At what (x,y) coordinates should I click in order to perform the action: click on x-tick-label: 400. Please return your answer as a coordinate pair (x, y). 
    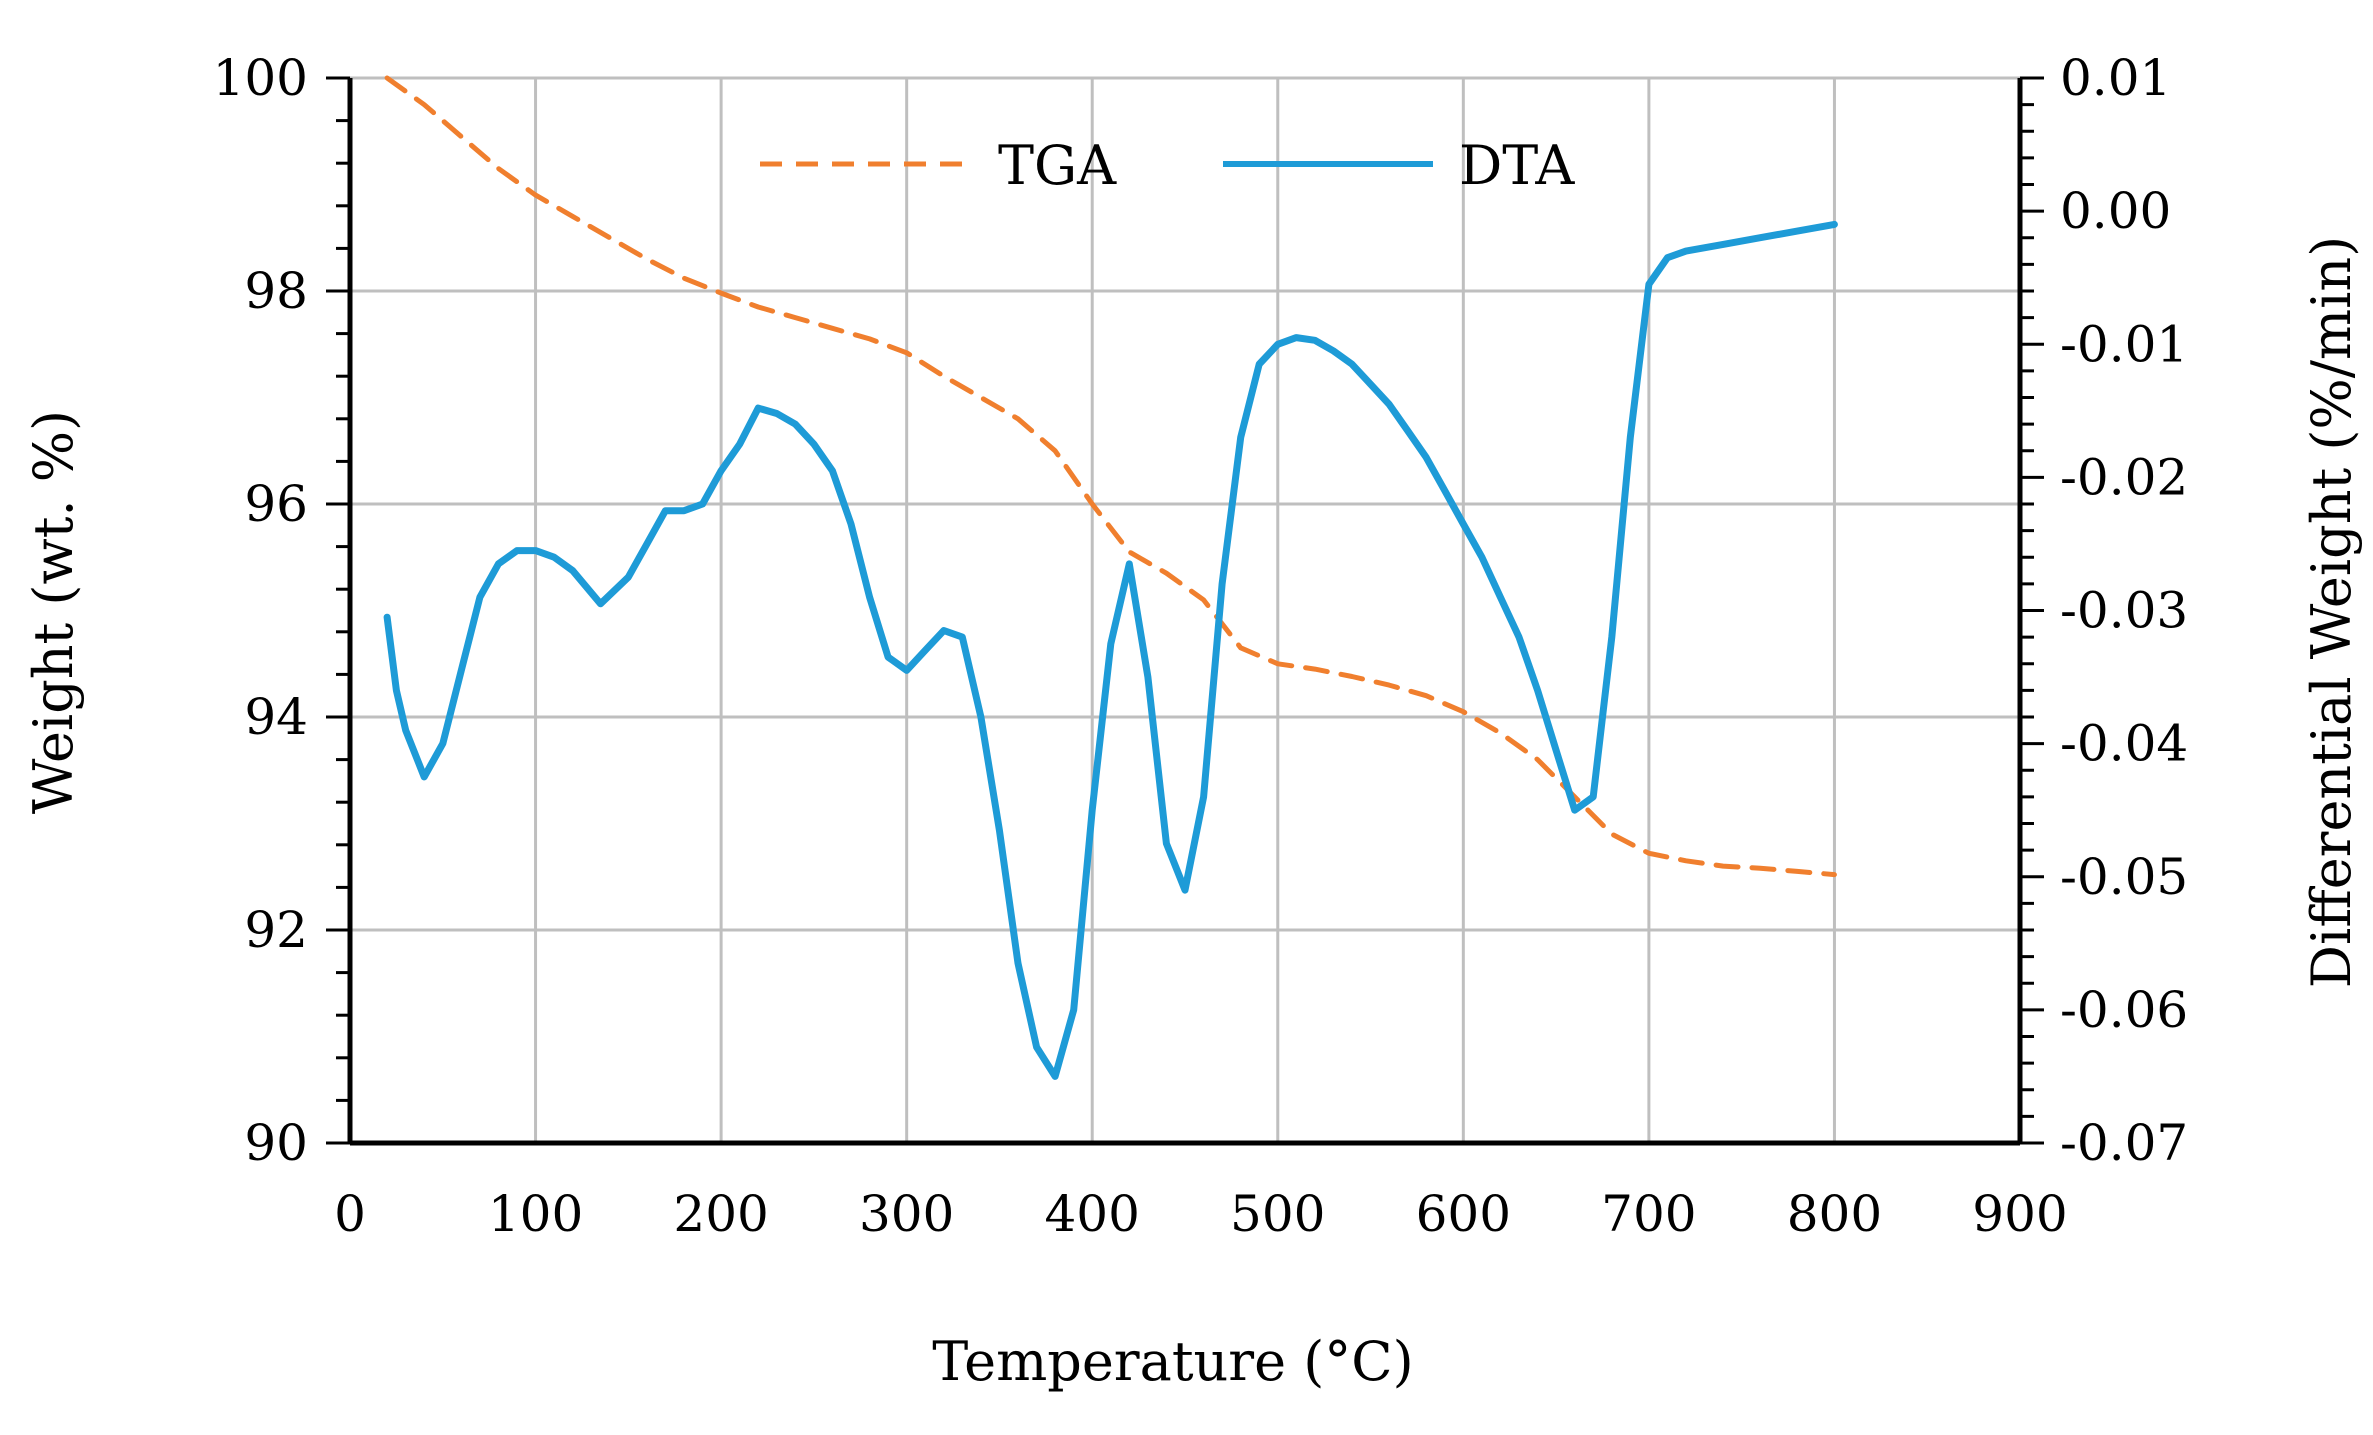
    Looking at the image, I should click on (1092, 1214).